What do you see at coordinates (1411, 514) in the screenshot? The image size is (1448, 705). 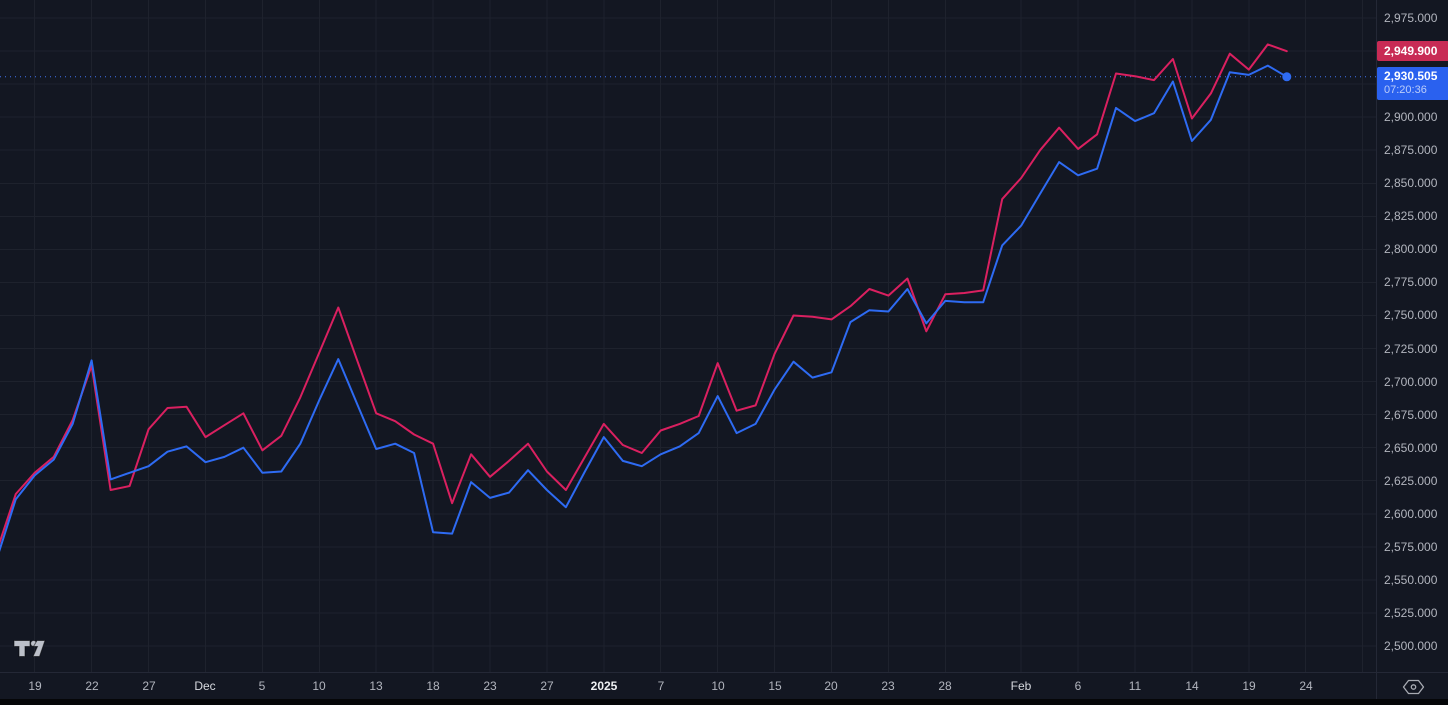 I see `price-axis-label: 2,600.000` at bounding box center [1411, 514].